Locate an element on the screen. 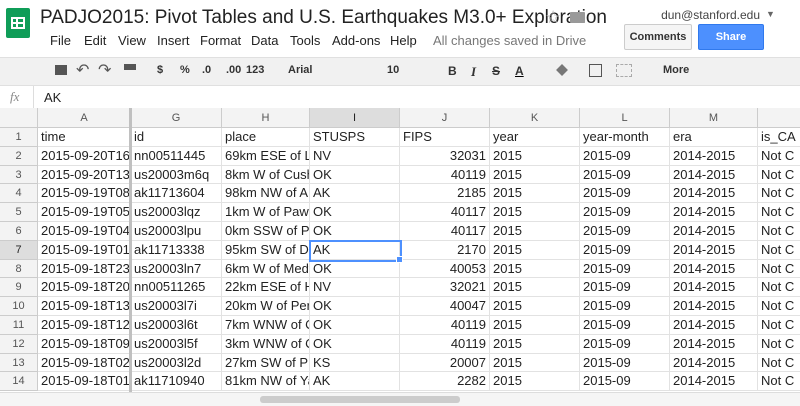  cell: time is located at coordinates (84, 137).